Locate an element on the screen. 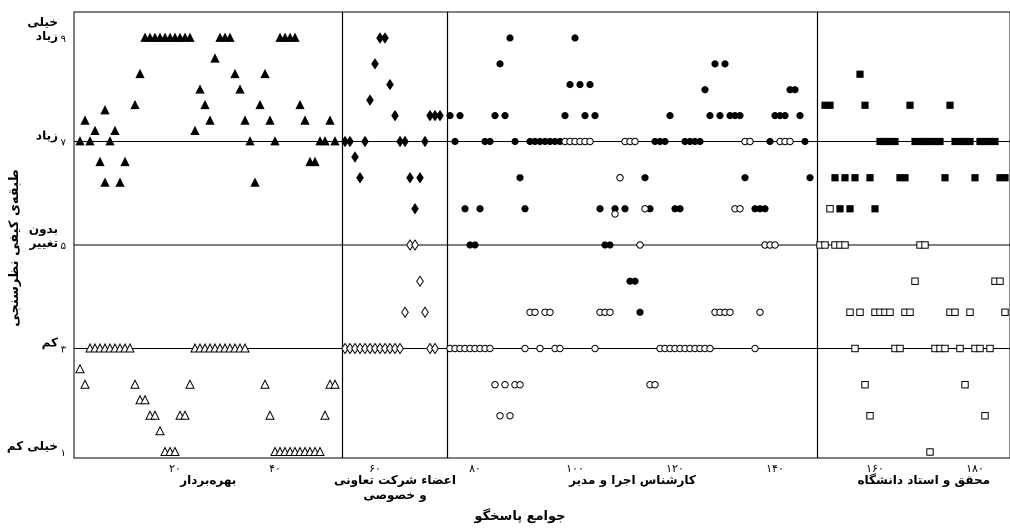 The width and height of the screenshot is (1010, 528). x-tick-label: ۱۸۰ is located at coordinates (975, 468).